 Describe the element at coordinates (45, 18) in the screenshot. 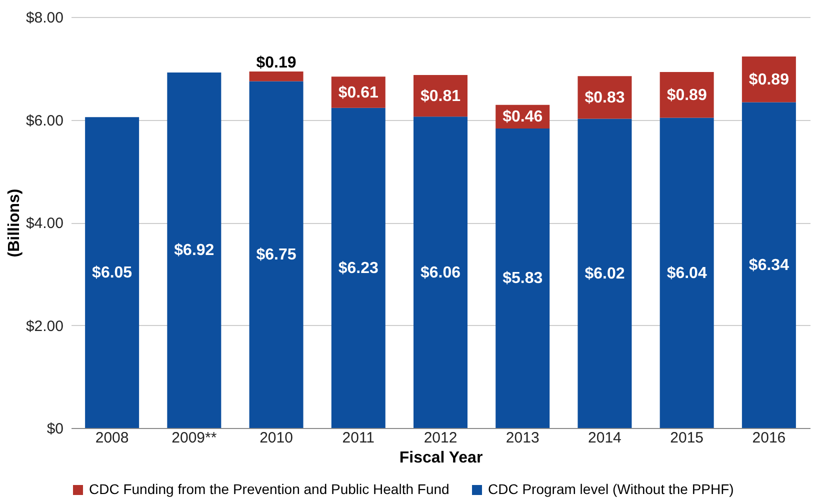

I see `y-tick-label: $8.00` at that location.